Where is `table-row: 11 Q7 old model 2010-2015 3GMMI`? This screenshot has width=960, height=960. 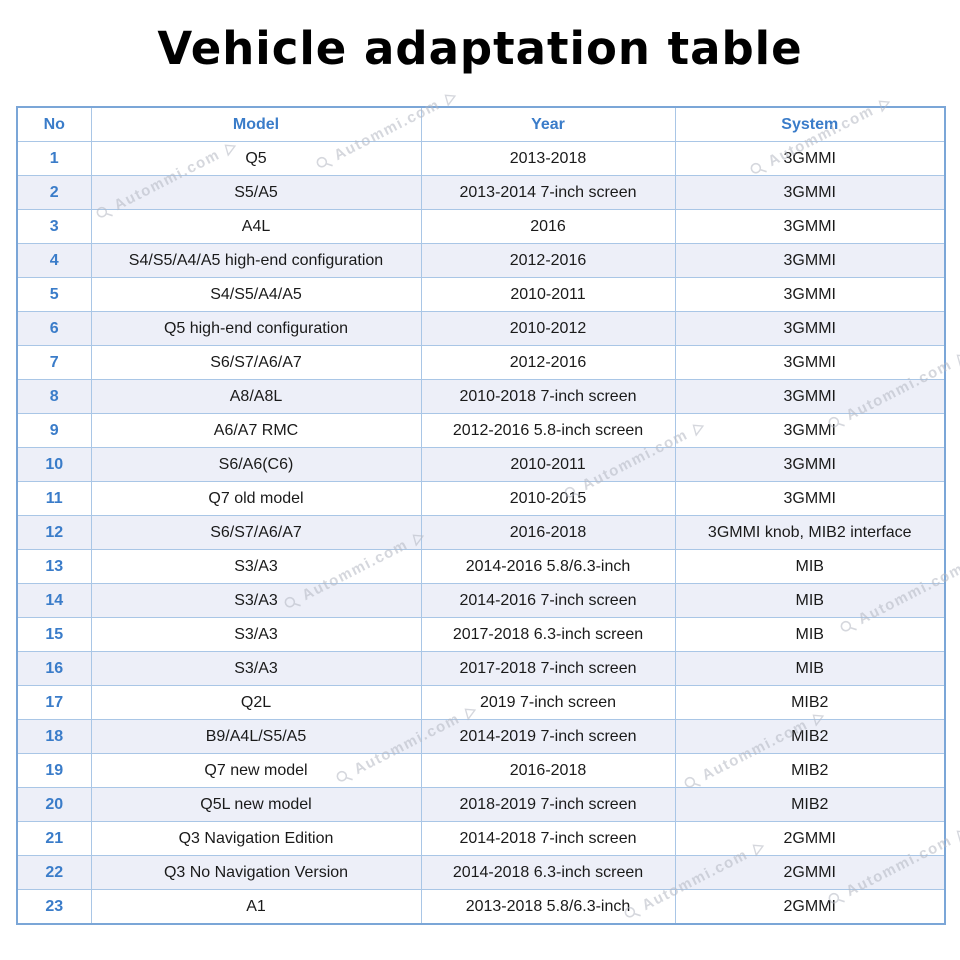 table-row: 11 Q7 old model 2010-2015 3GMMI is located at coordinates (481, 498).